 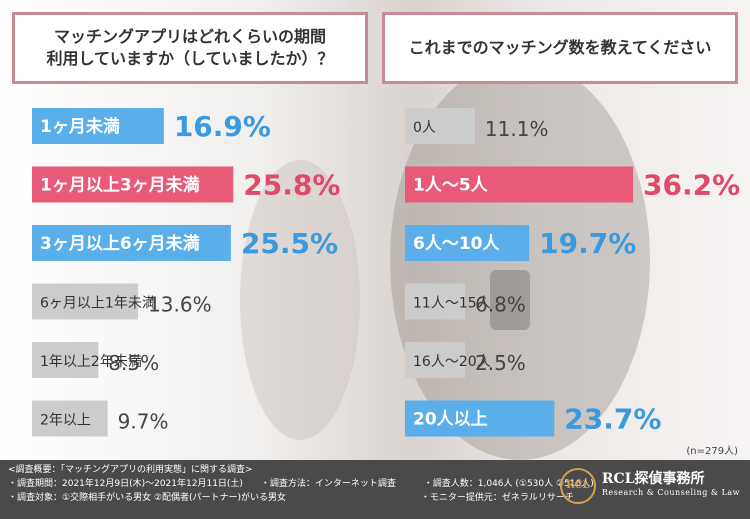 What do you see at coordinates (190, 48) in the screenshot?
I see `left-chart-title: マッチングアプリはどれくらいの期間 利用していますか（していましたか）？` at bounding box center [190, 48].